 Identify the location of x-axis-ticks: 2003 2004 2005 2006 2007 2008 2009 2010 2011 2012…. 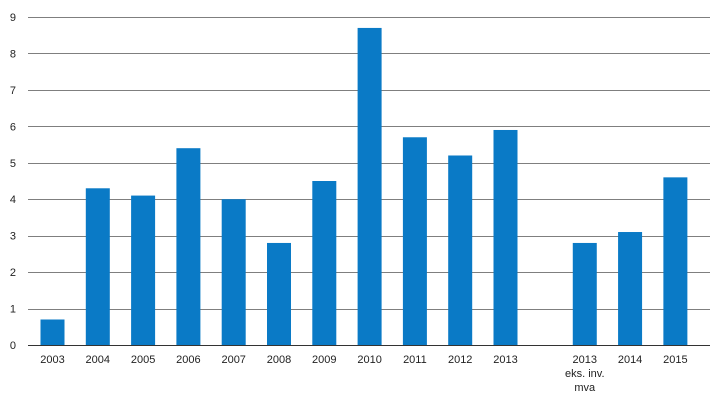
(363, 374).